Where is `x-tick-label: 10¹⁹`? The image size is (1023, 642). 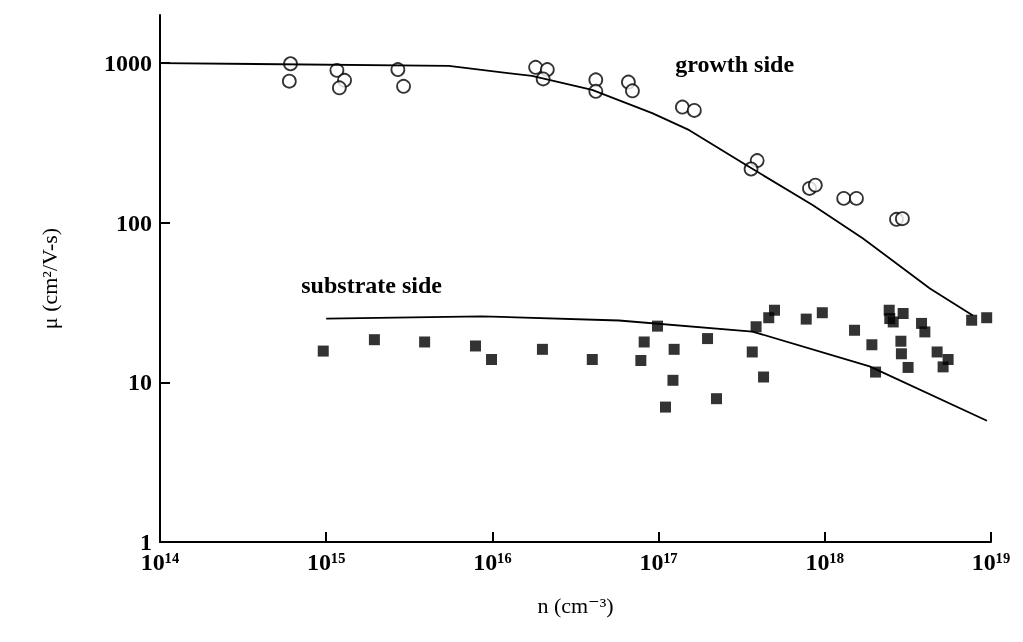
x-tick-label: 10¹⁹ is located at coordinates (991, 562).